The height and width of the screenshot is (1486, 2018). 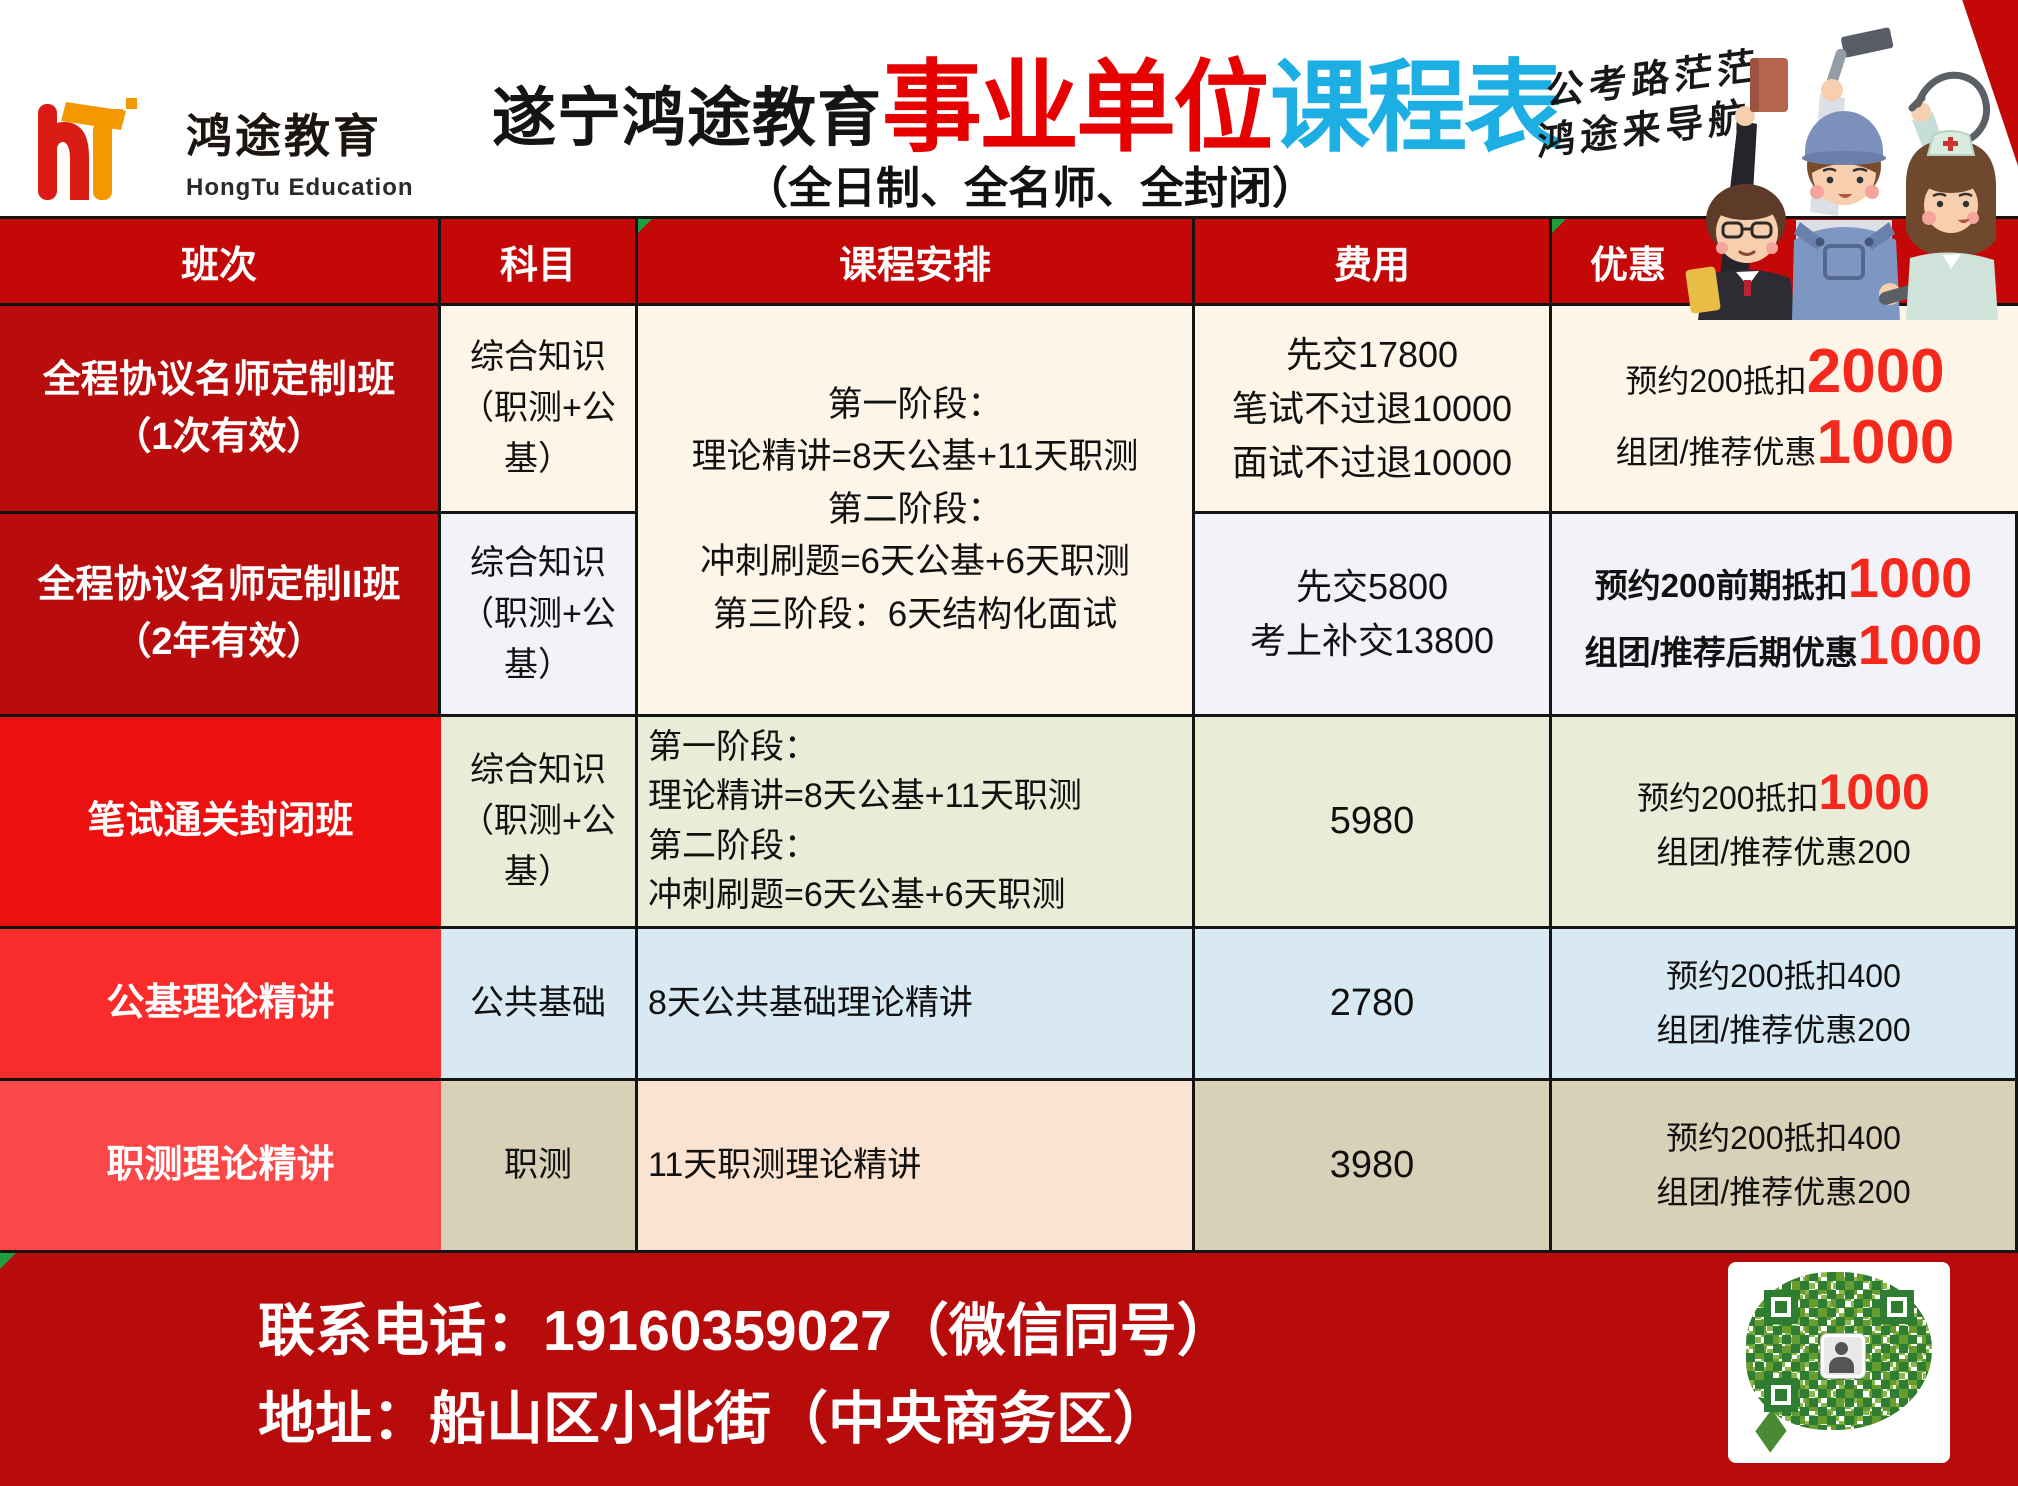 I want to click on class-name-cell: 笔试通关封闭班, so click(x=220, y=823).